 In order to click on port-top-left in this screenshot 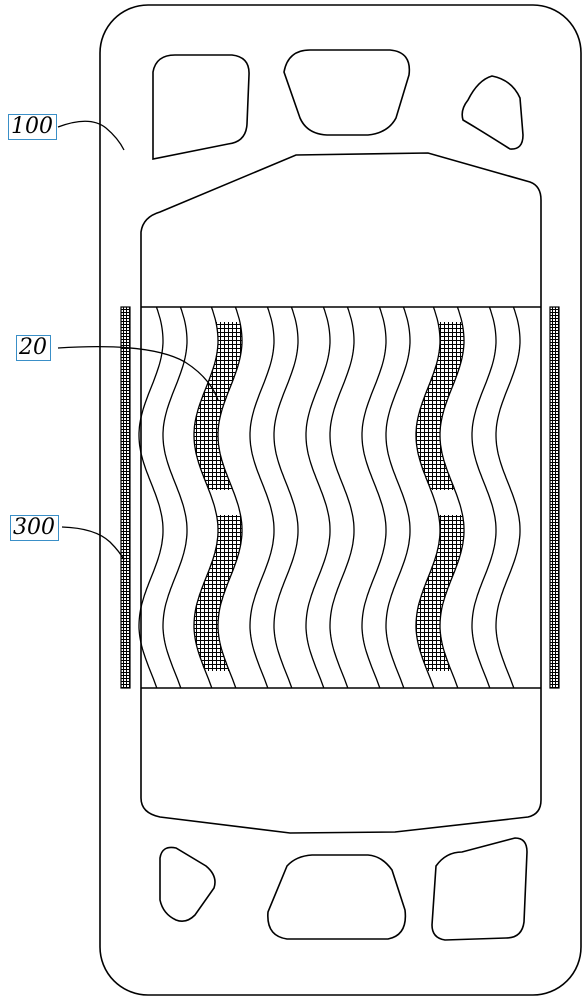, I will do `click(201, 107)`.